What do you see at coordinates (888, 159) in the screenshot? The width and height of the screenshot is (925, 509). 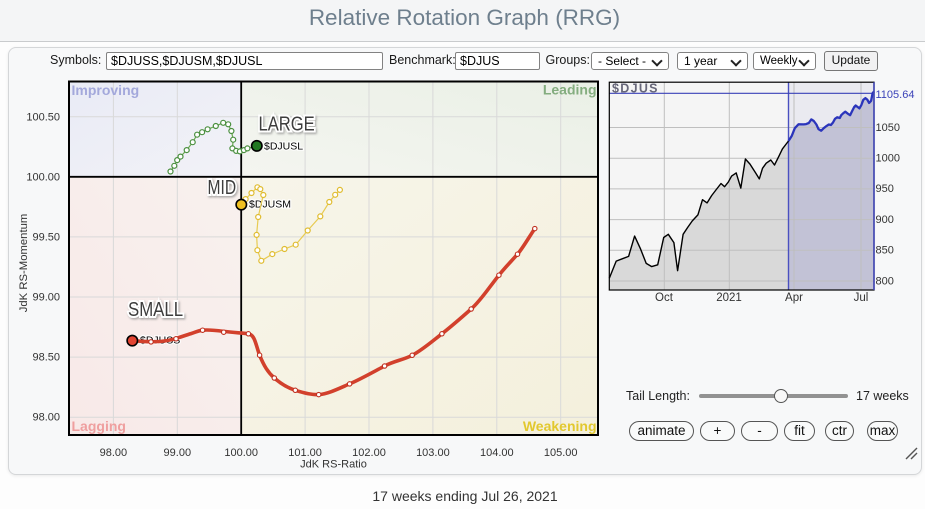 I see `svg-text: 1000` at bounding box center [888, 159].